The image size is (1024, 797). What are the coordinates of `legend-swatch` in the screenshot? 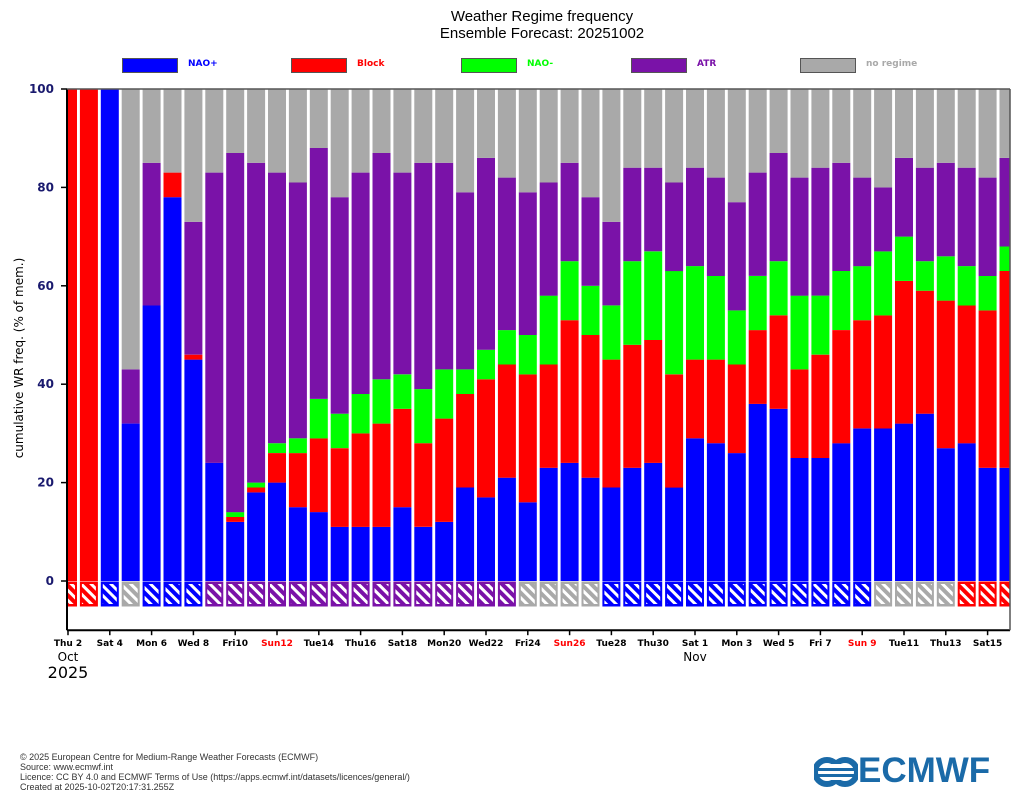 It's located at (659, 65).